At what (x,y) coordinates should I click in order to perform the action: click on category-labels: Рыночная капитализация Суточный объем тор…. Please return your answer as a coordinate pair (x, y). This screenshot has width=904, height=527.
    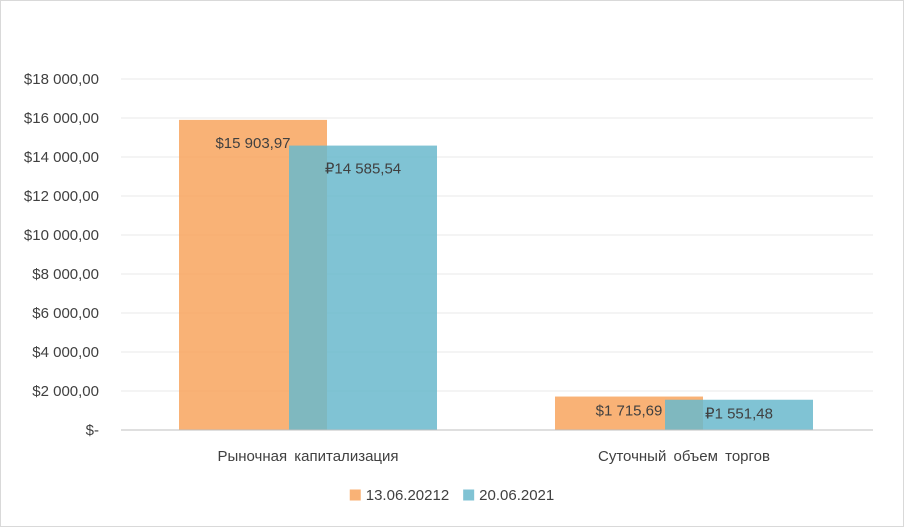
    Looking at the image, I should click on (493, 456).